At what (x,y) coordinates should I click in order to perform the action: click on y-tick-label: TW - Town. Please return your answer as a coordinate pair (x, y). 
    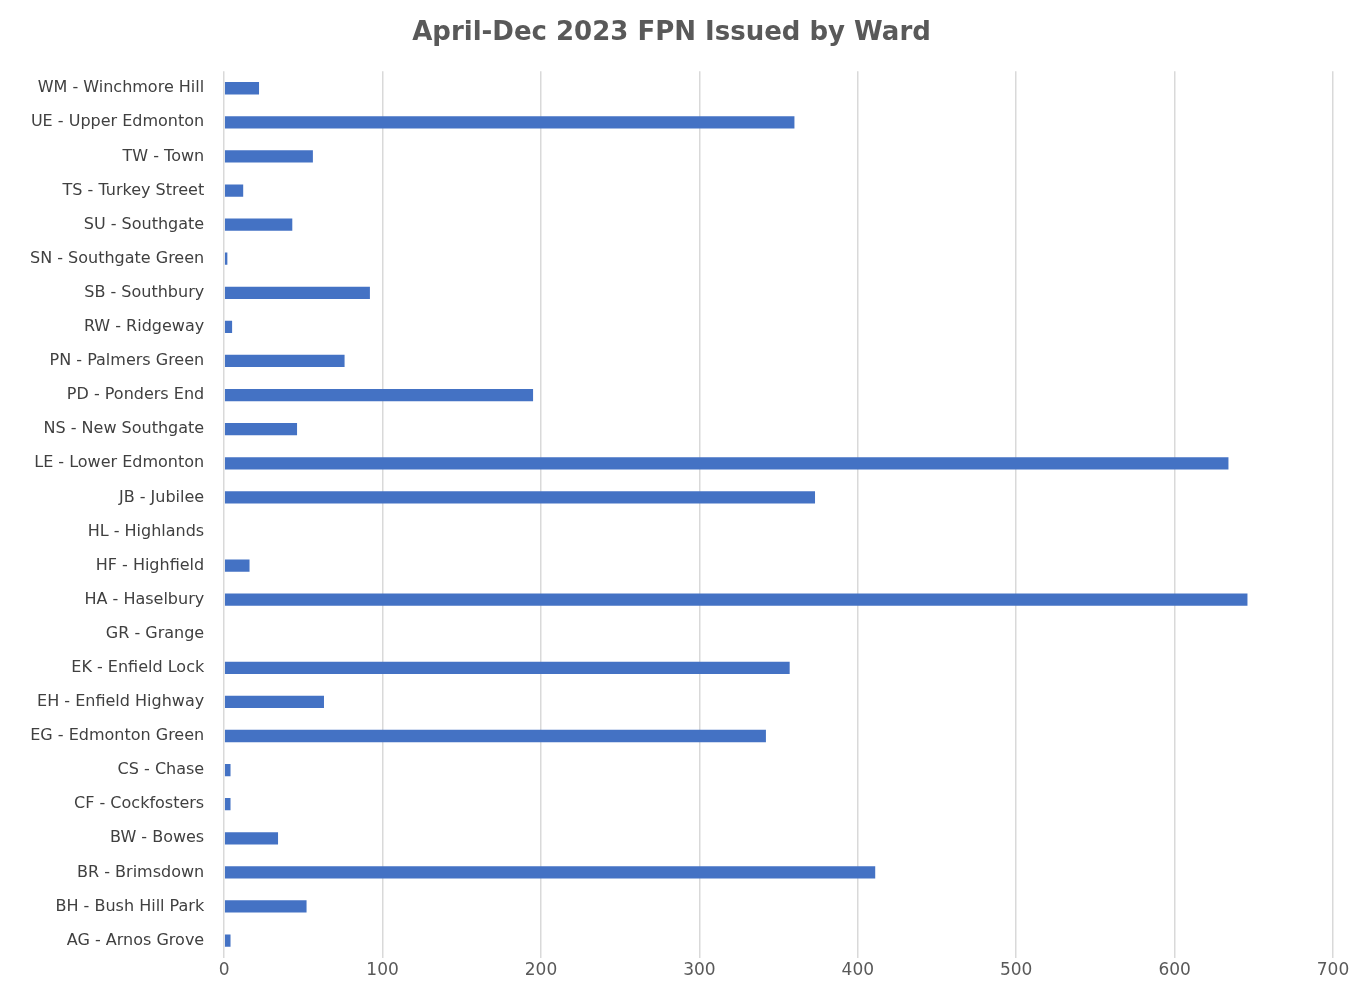
    Looking at the image, I should click on (163, 155).